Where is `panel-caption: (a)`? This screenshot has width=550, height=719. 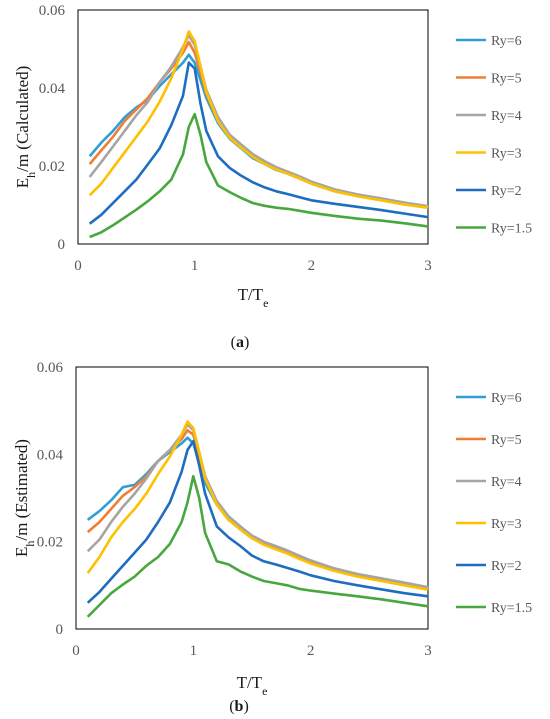 panel-caption: (a) is located at coordinates (240, 342).